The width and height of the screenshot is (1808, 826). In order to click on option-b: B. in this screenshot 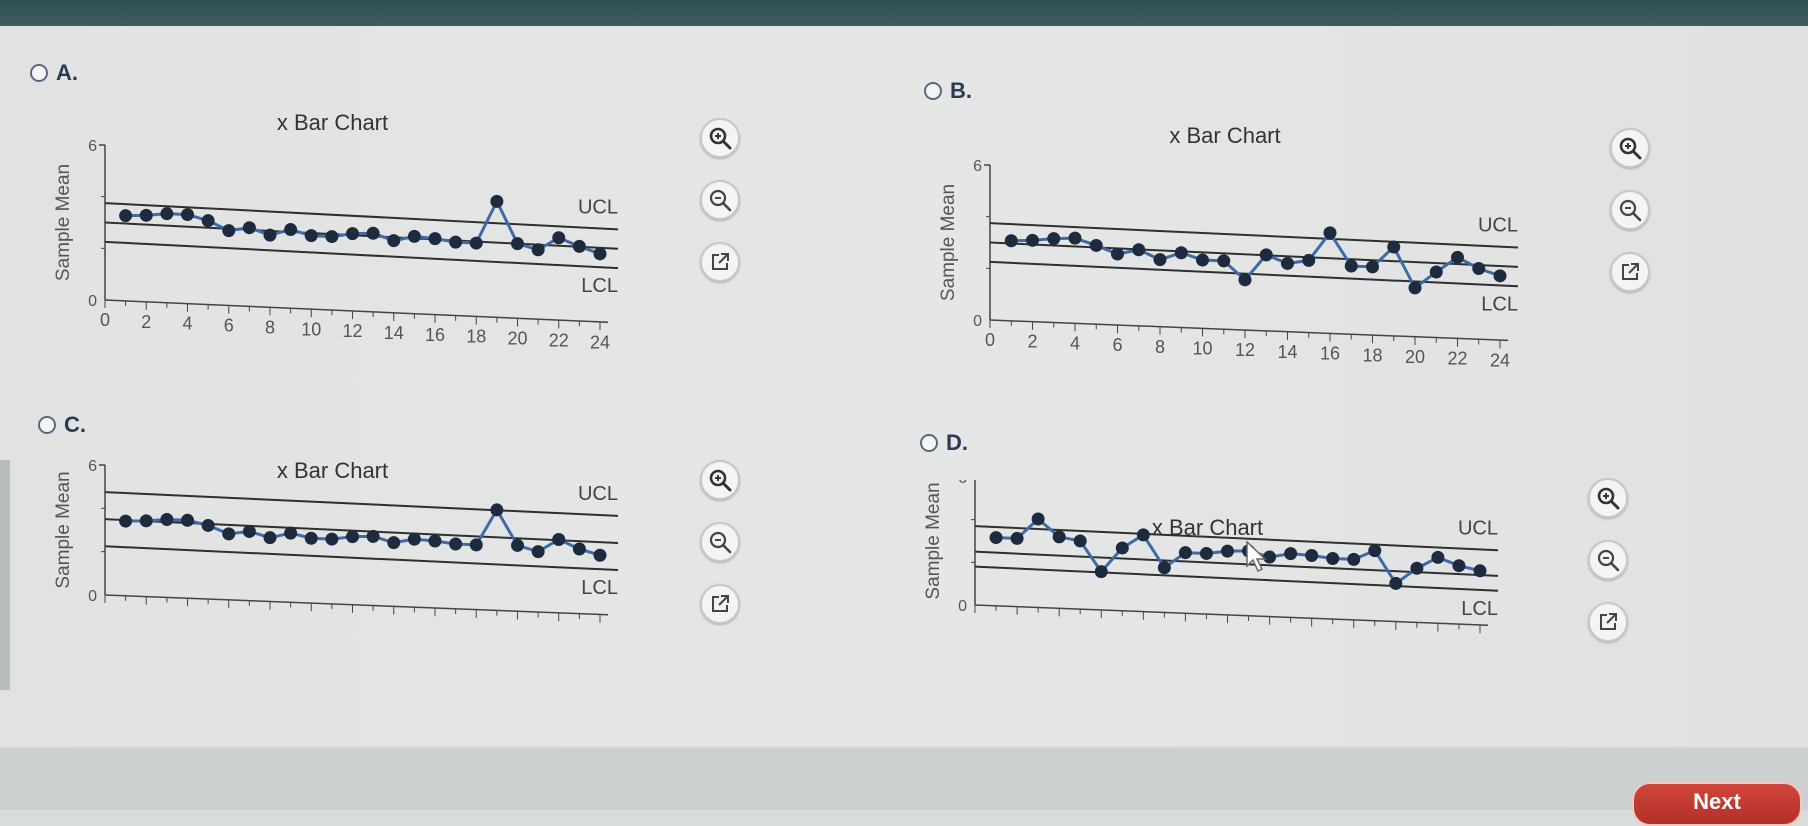, I will do `click(948, 91)`.